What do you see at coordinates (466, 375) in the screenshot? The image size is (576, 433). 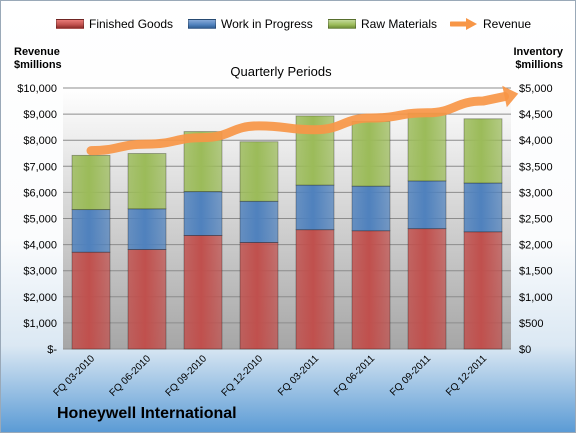 I see `x-tick-label: FQ 12-2011` at bounding box center [466, 375].